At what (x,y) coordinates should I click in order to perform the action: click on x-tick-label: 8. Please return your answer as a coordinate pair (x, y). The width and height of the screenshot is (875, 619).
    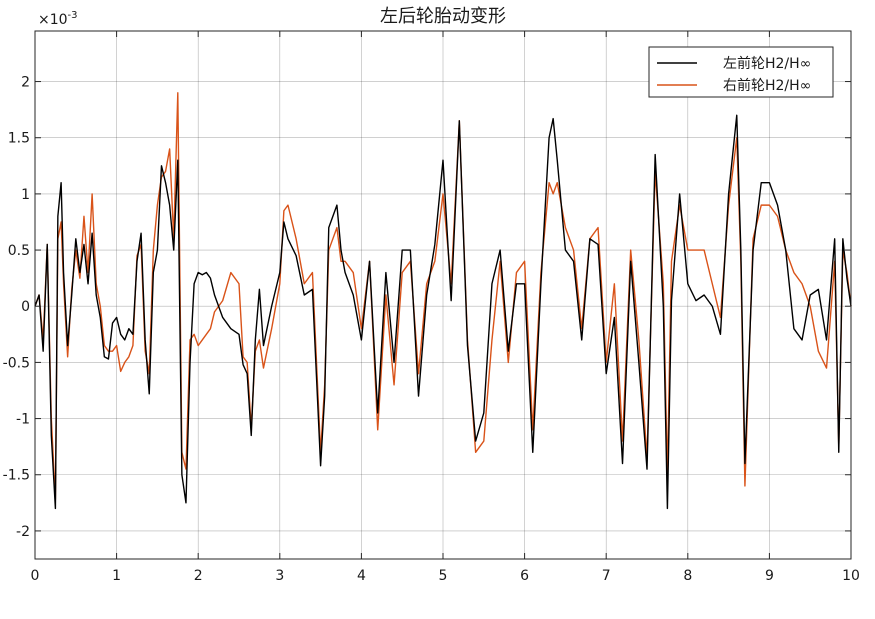
    Looking at the image, I should click on (687, 576).